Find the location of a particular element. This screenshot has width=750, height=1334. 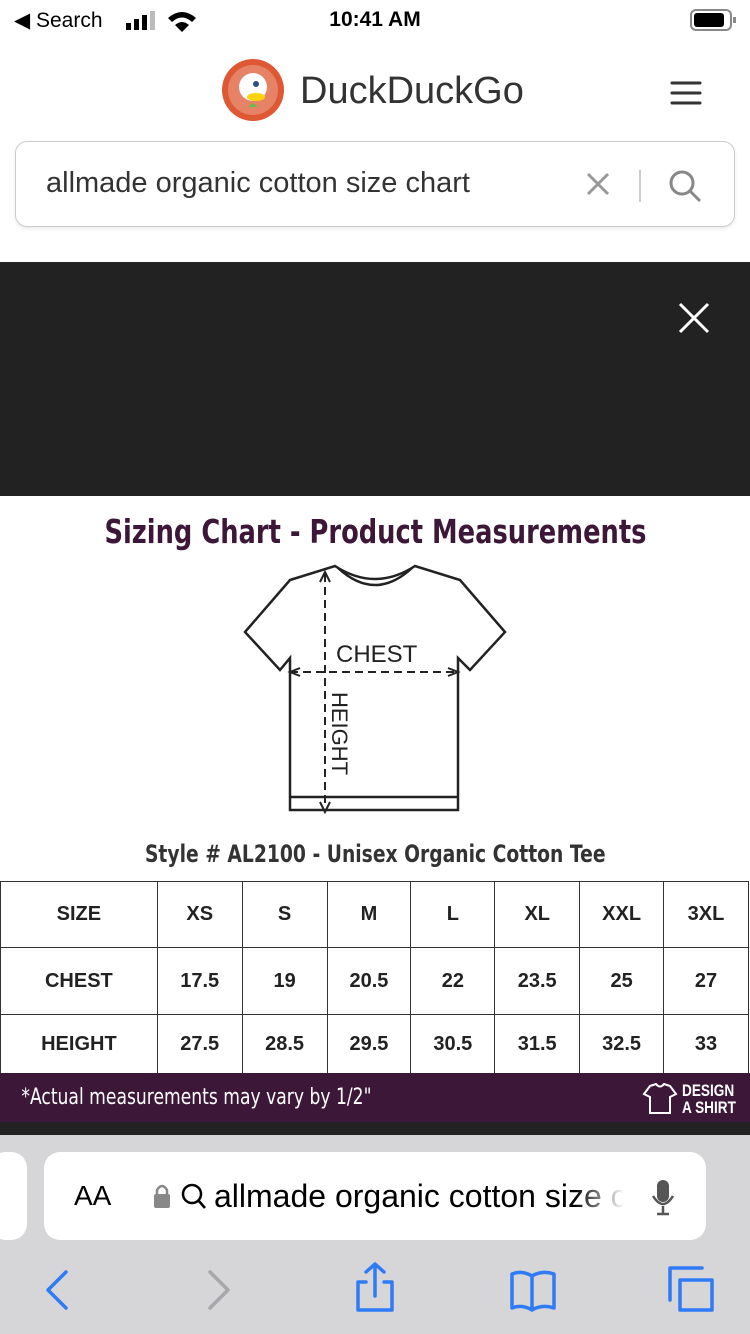

table-cell: 22 is located at coordinates (453, 981).